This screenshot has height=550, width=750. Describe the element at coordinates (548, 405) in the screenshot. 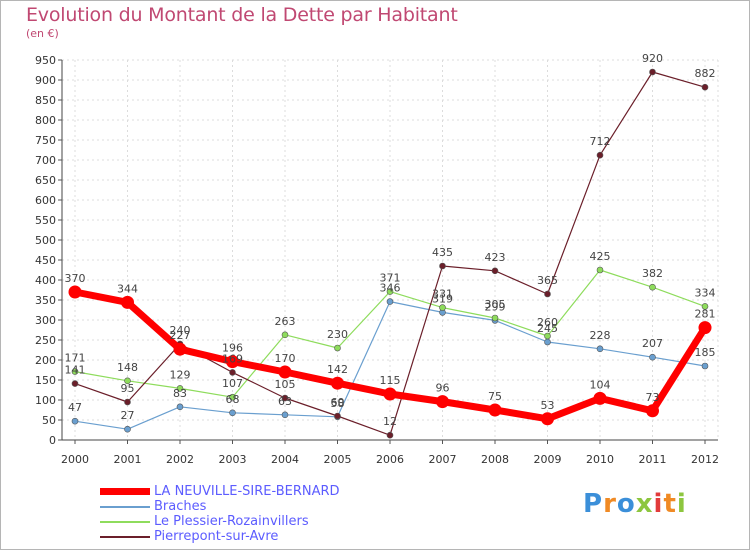

I see `data-label-0: 53` at that location.